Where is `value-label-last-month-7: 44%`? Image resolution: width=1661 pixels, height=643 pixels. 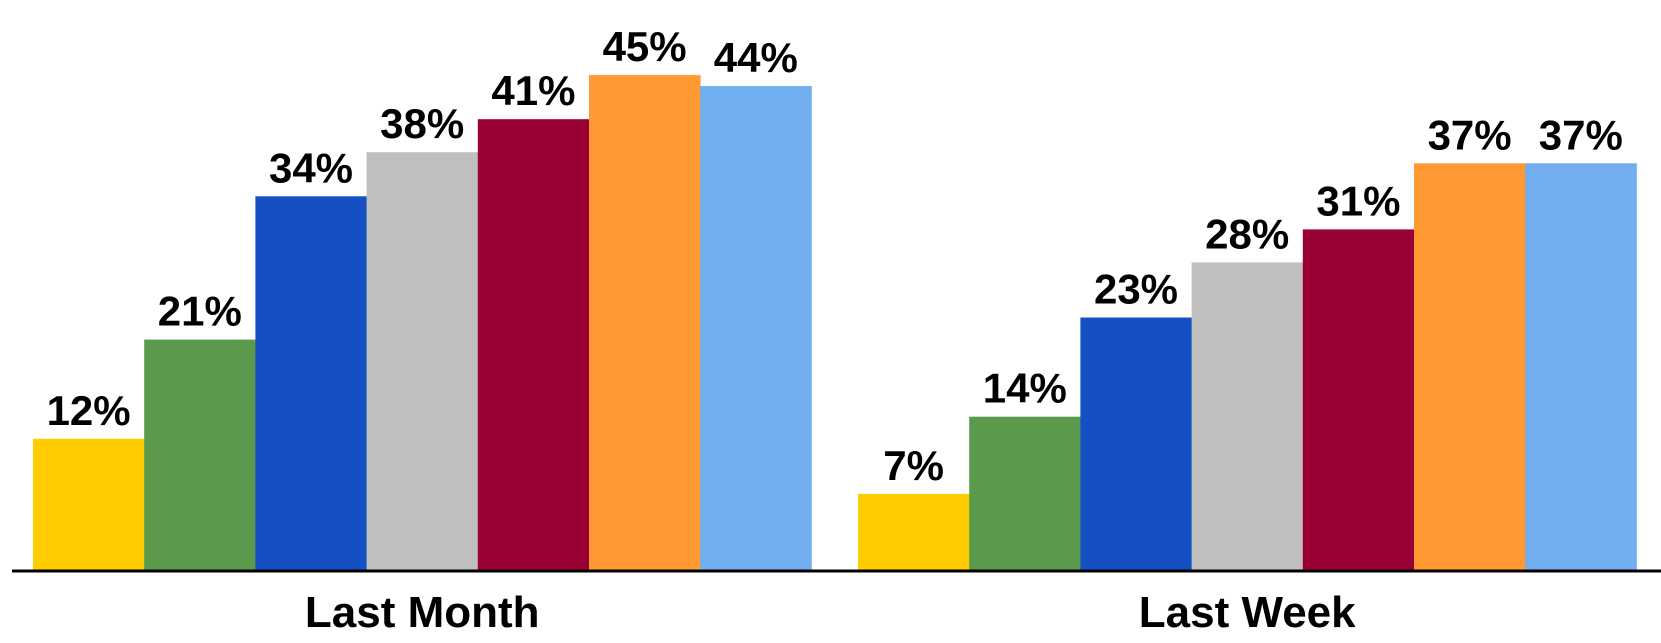
value-label-last-month-7: 44% is located at coordinates (756, 57).